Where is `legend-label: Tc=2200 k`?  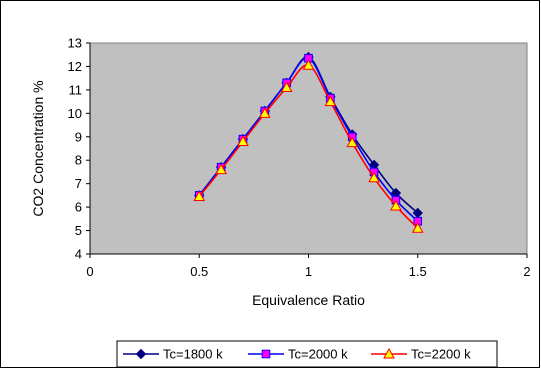 legend-label: Tc=2200 k is located at coordinates (441, 354).